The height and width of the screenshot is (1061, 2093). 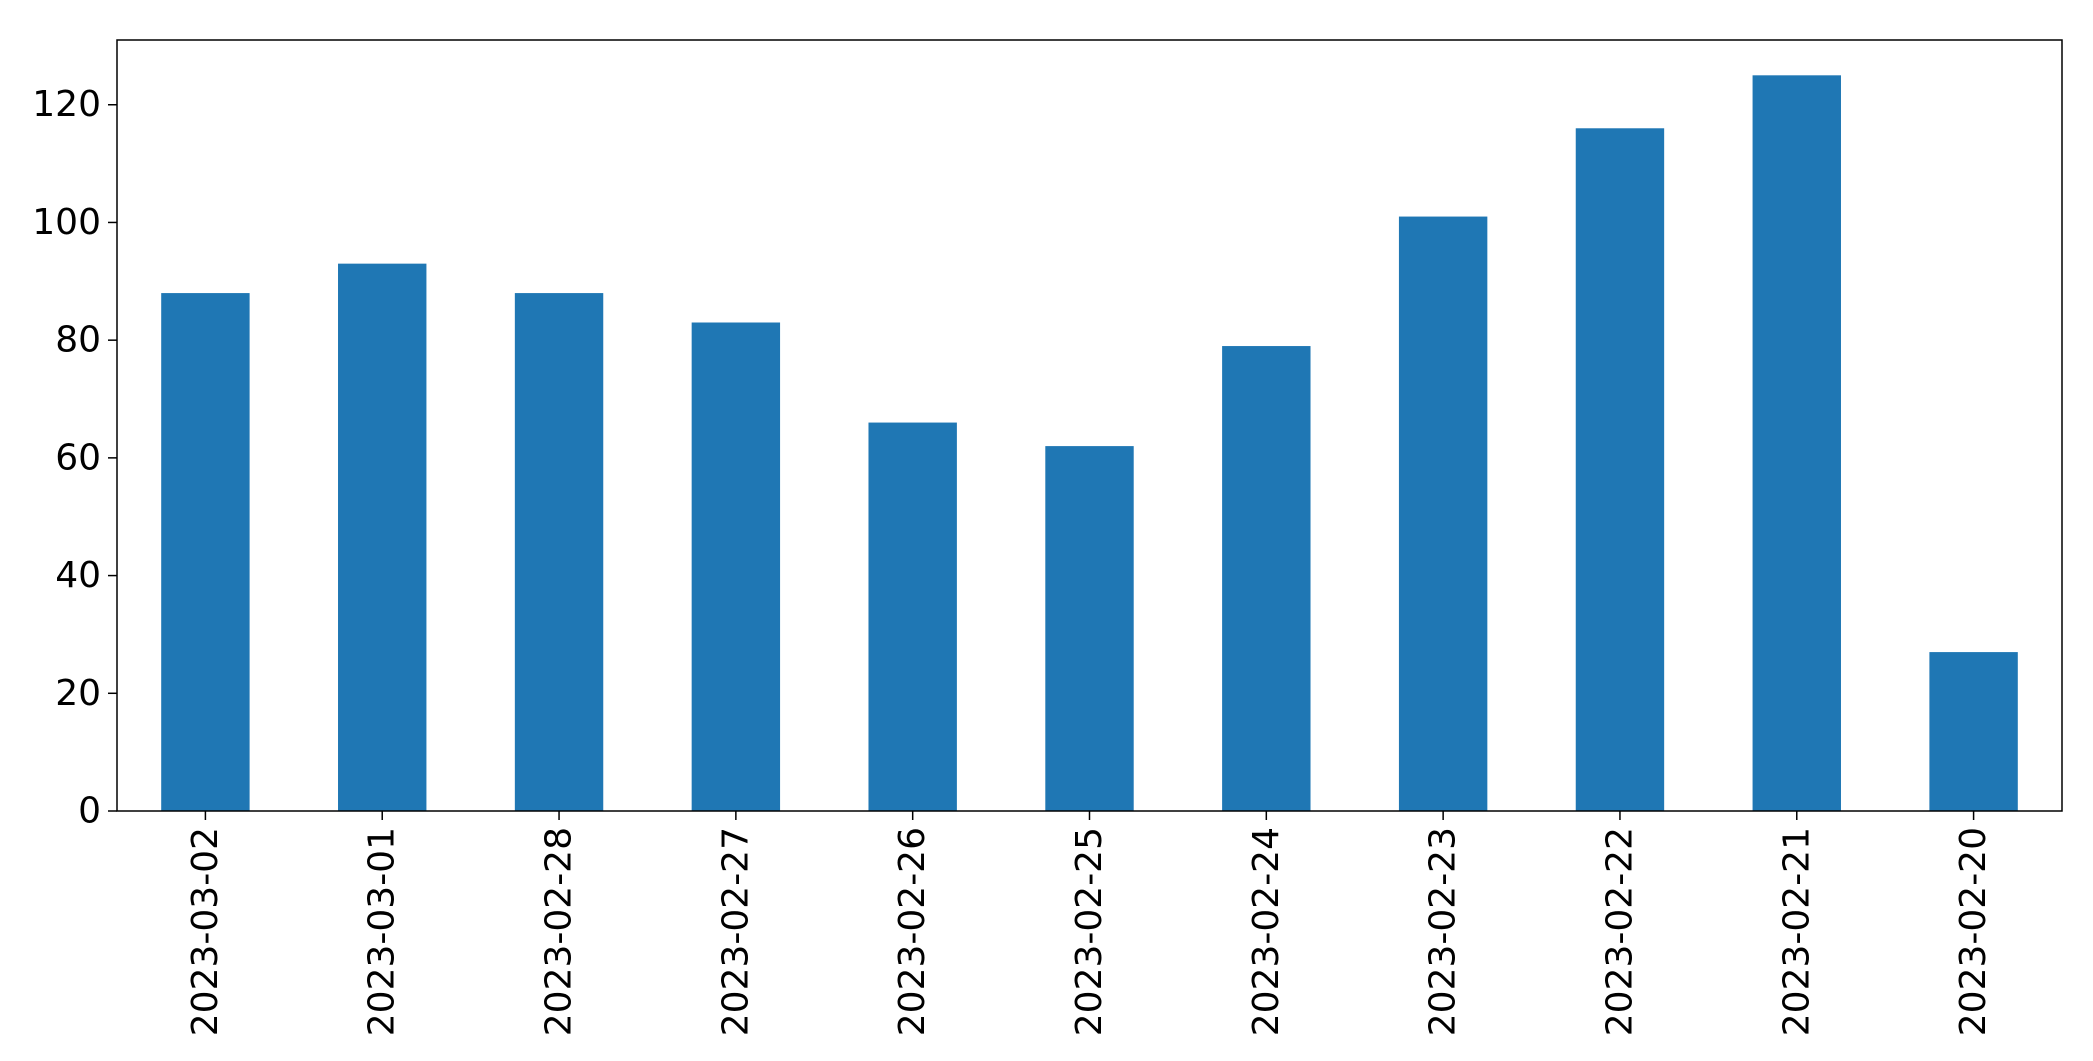 I want to click on x-tick-label: 2023-02-27, so click(x=735, y=931).